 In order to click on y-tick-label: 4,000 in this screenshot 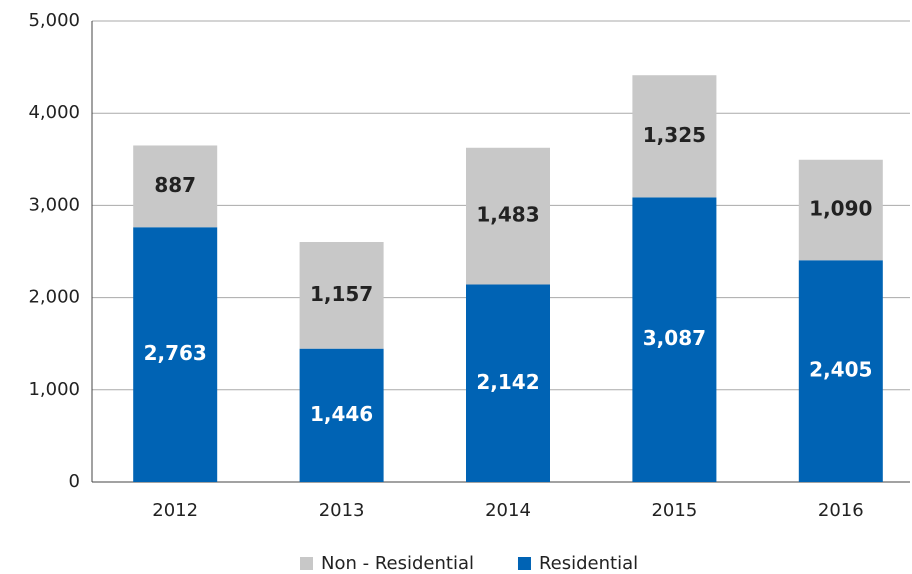, I will do `click(54, 112)`.